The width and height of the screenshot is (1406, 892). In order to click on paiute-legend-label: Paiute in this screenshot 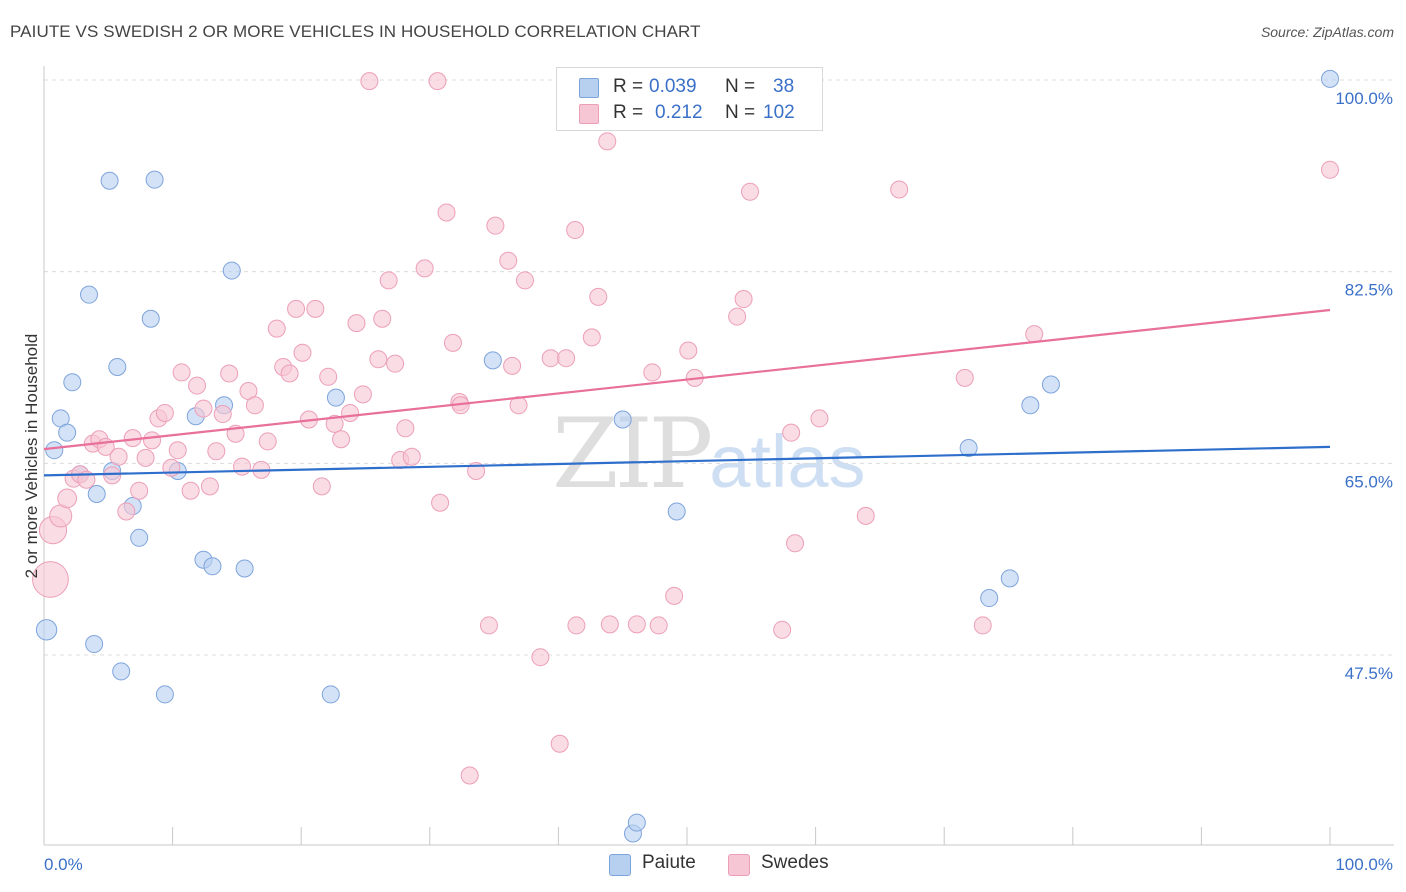, I will do `click(669, 862)`.